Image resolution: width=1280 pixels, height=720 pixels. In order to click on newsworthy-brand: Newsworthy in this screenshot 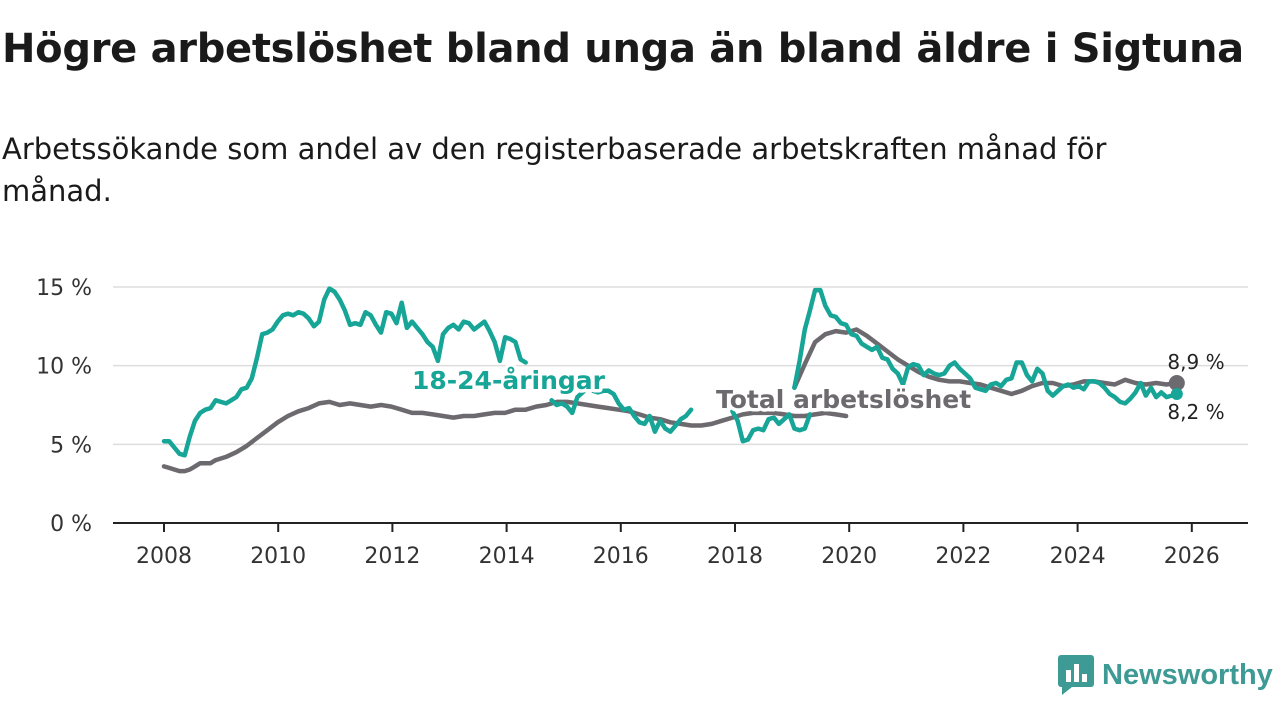, I will do `click(1165, 675)`.